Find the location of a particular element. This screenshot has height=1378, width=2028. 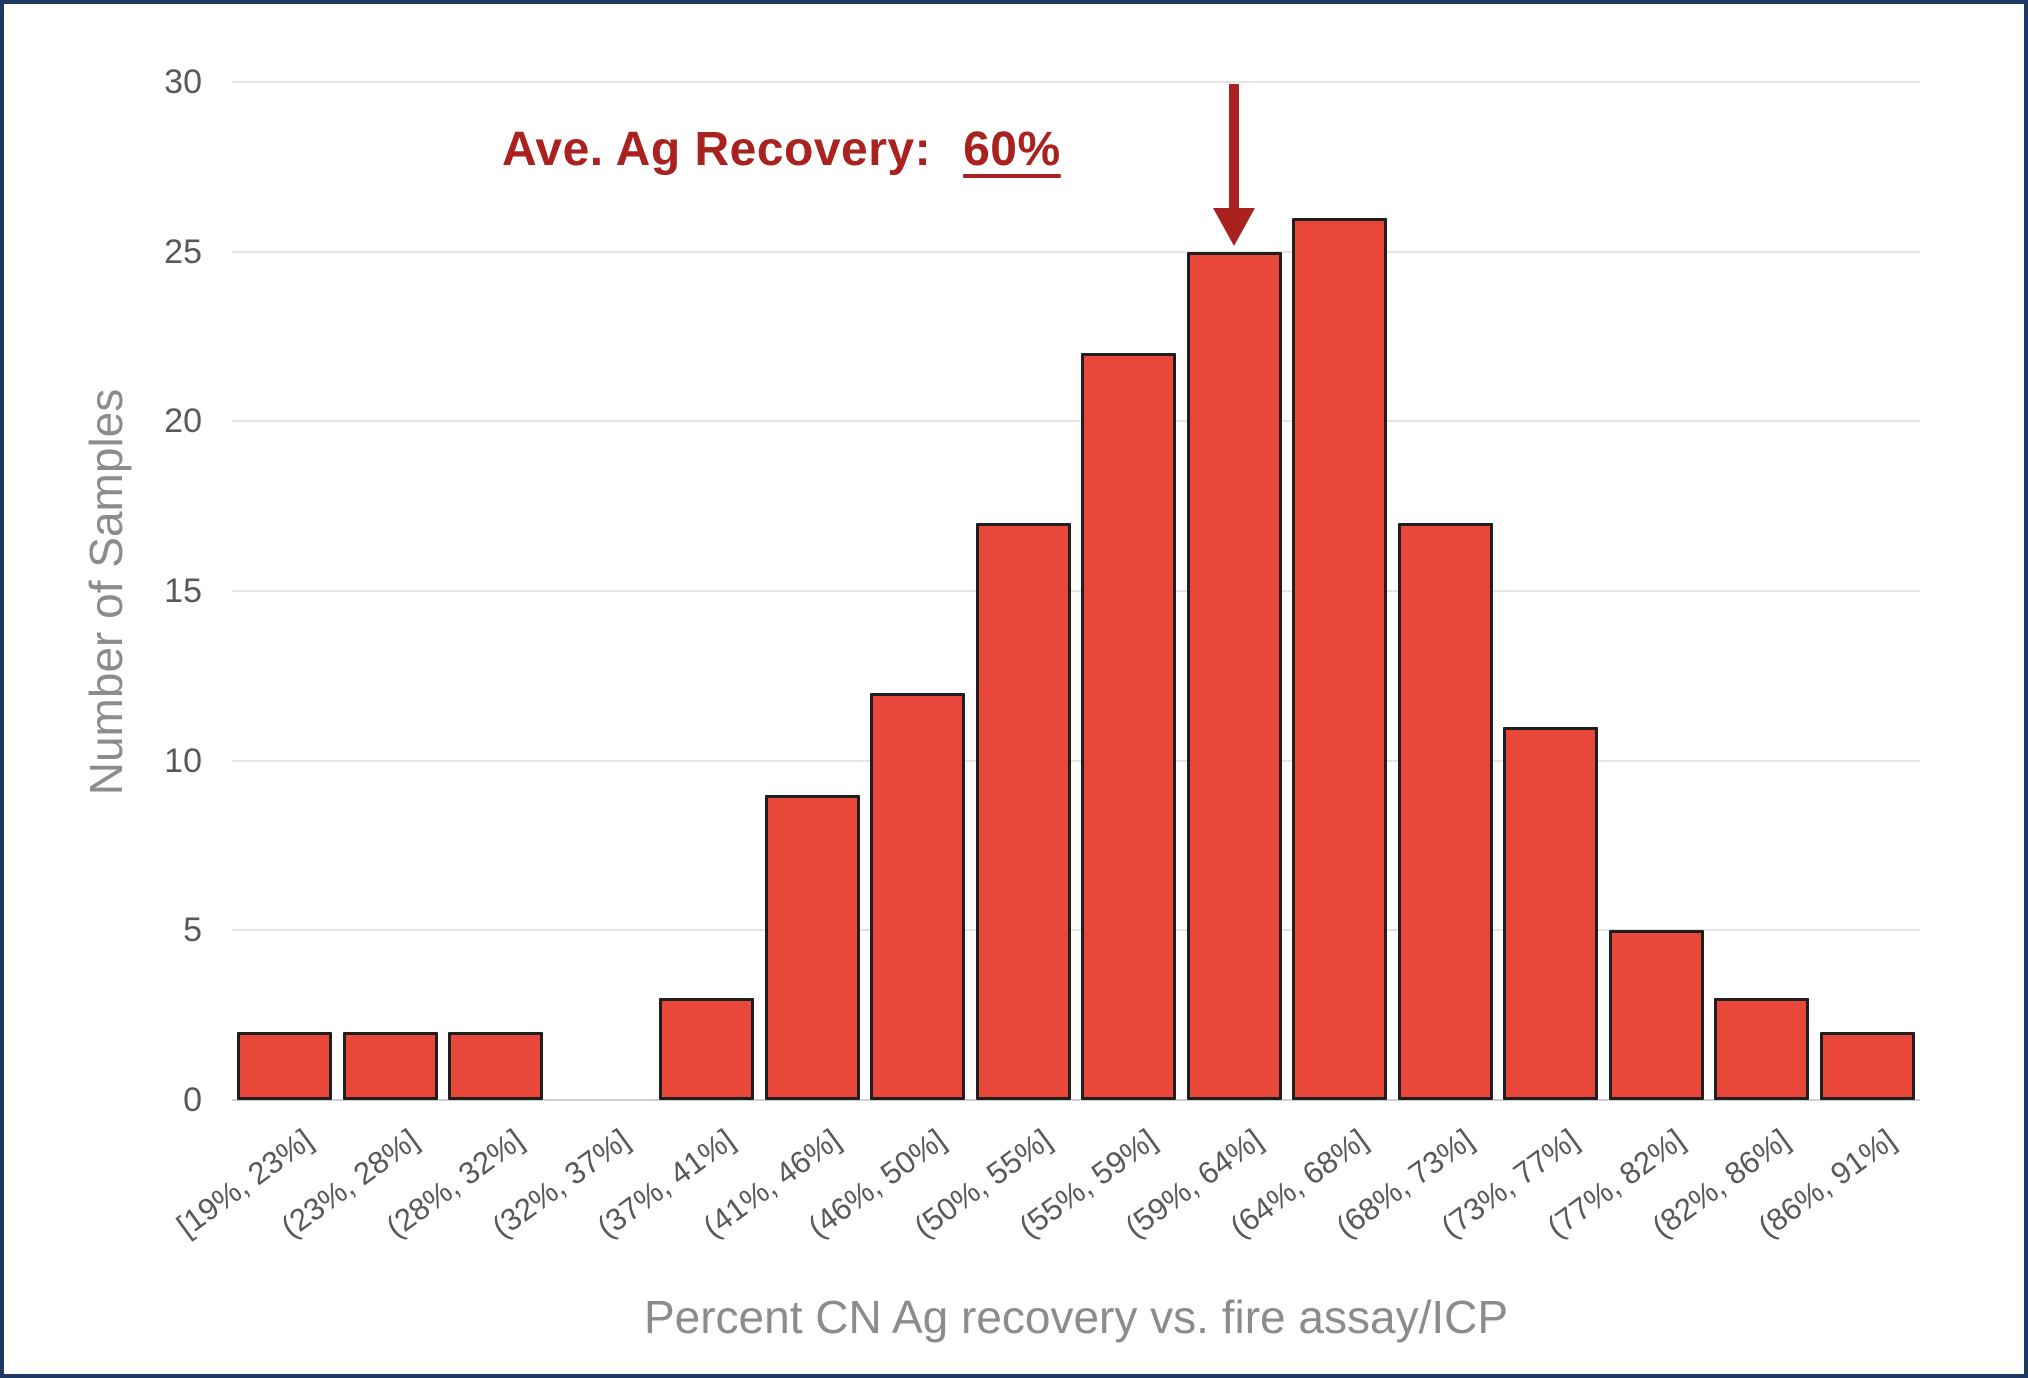

mean-annotation: Ave. Ag Recovery: 60% is located at coordinates (781, 149).